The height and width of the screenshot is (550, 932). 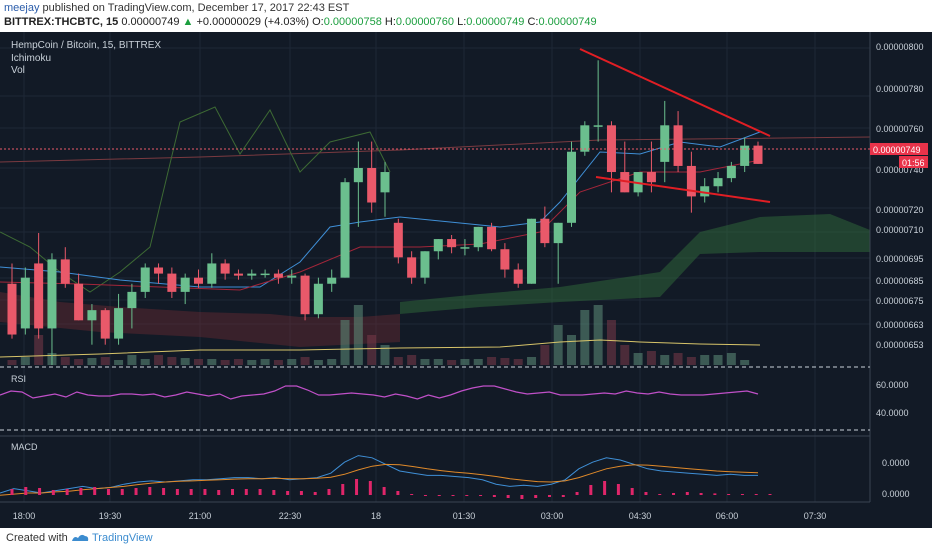 What do you see at coordinates (379, 392) in the screenshot?
I see `rsi-line` at bounding box center [379, 392].